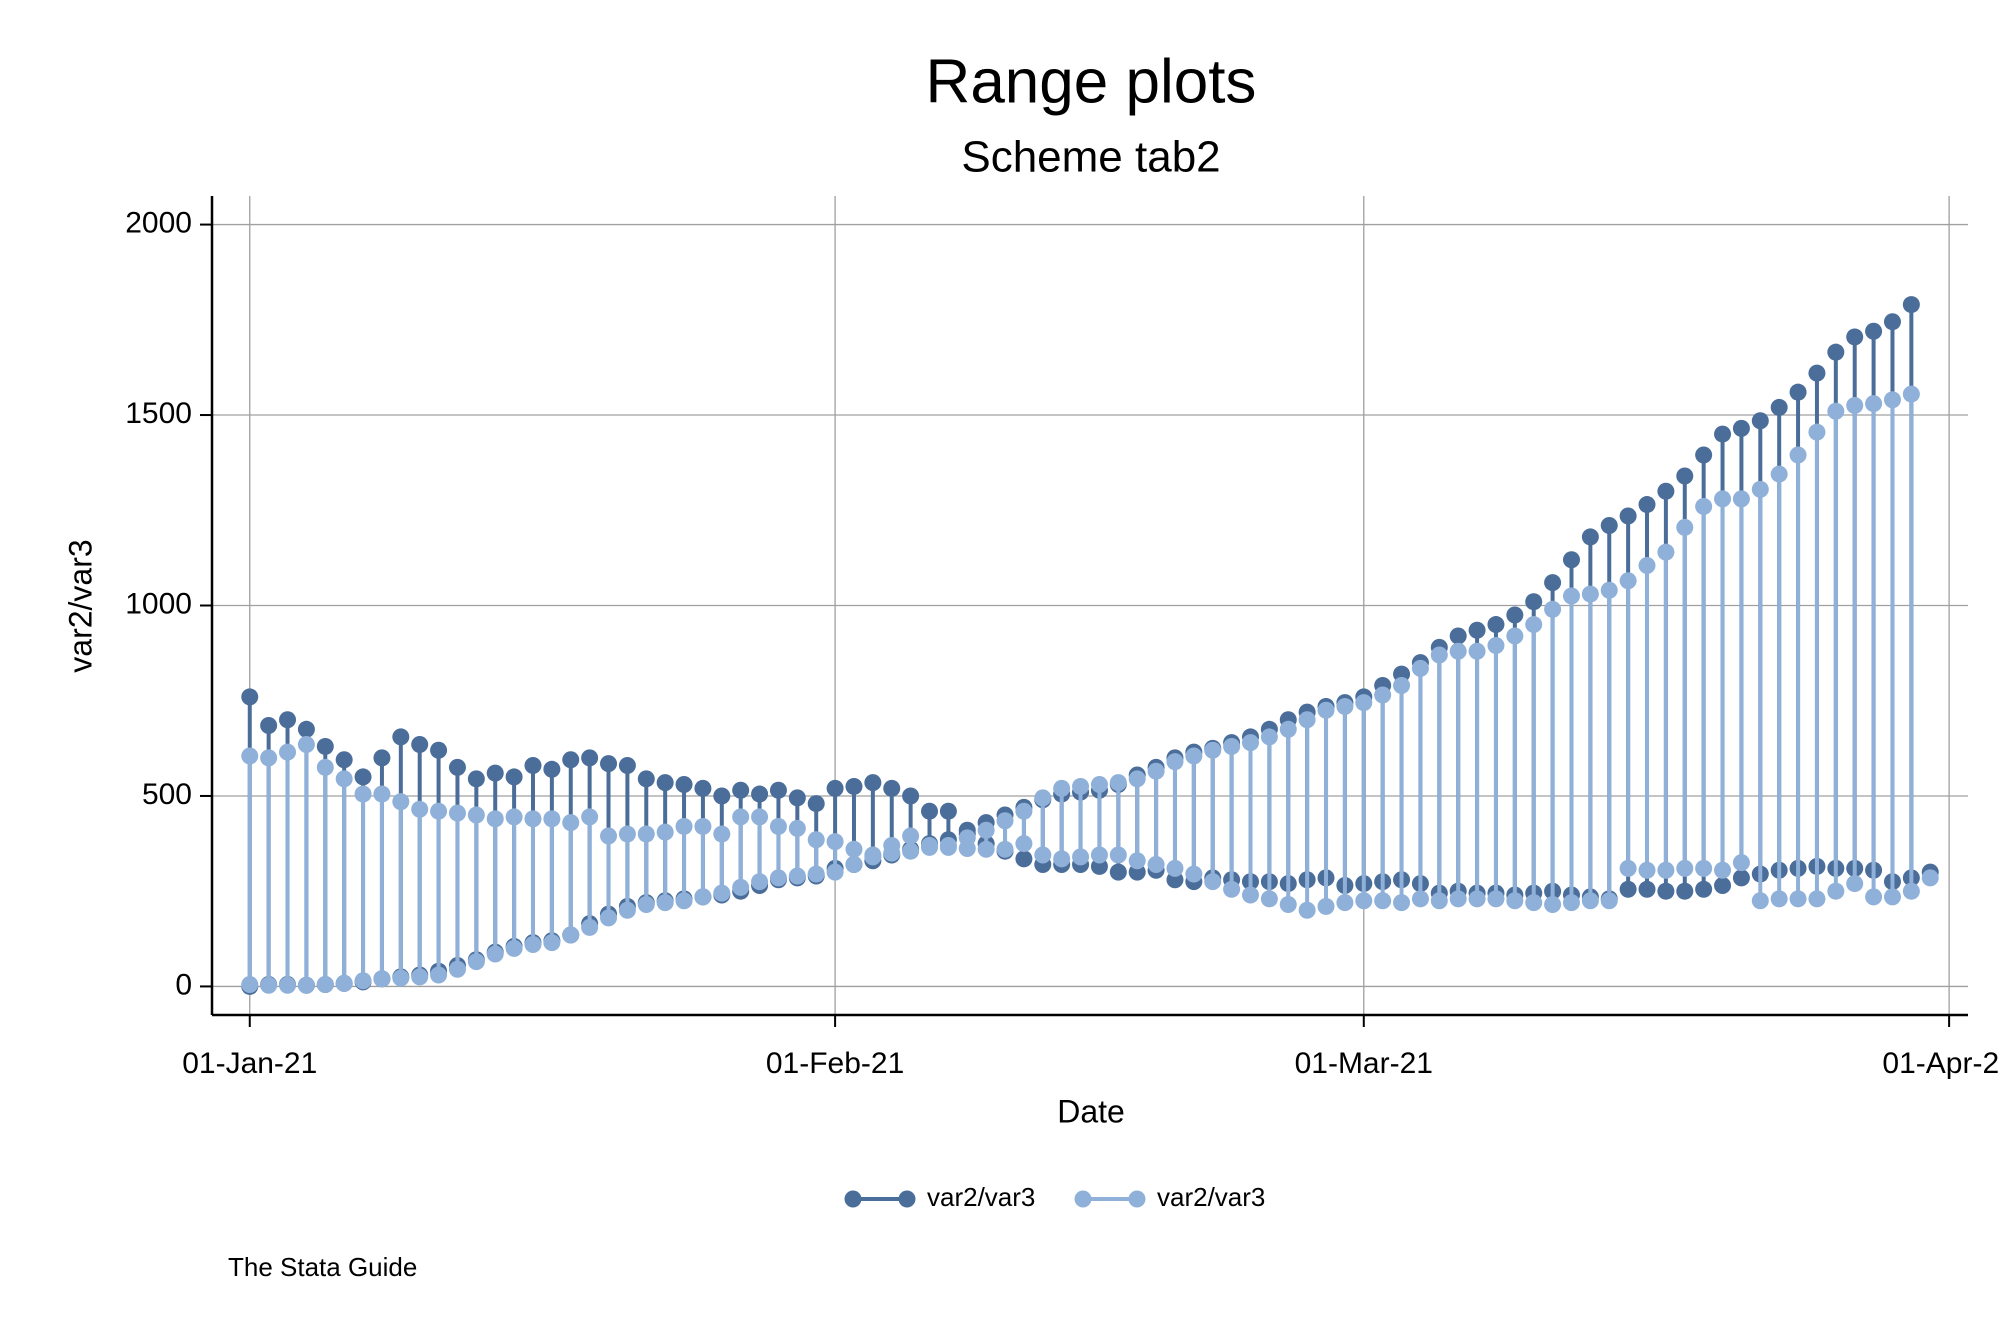 This screenshot has width=2000, height=1333. I want to click on y-tick-label: 1000, so click(158, 603).